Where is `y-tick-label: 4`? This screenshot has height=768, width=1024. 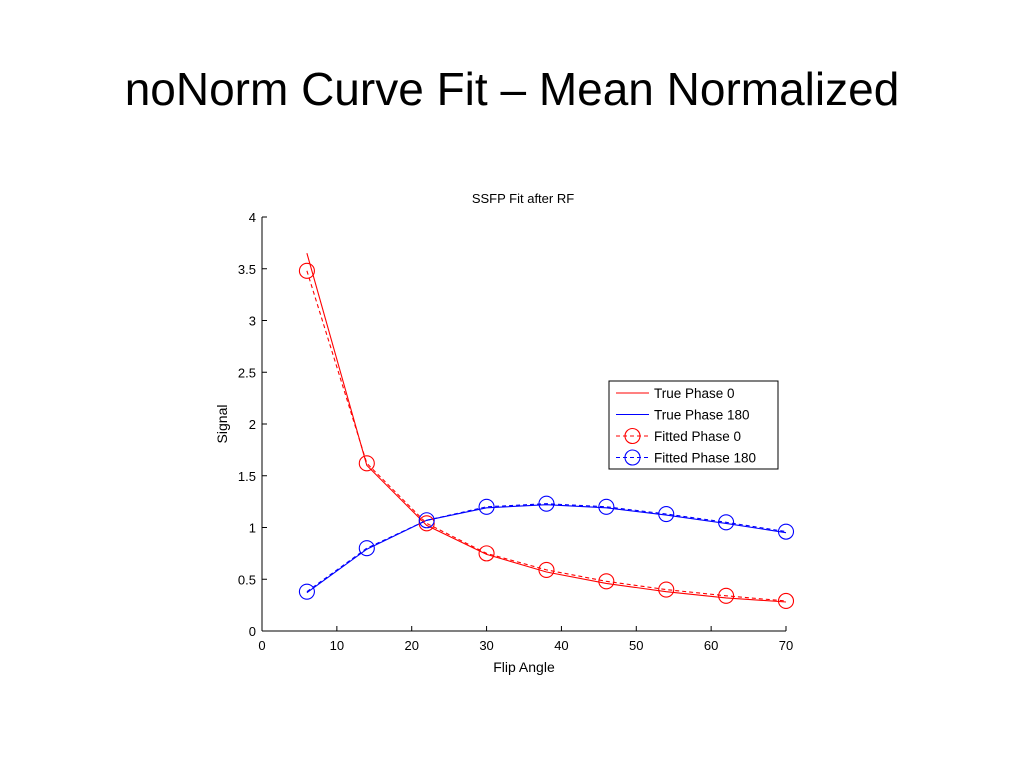 y-tick-label: 4 is located at coordinates (252, 217).